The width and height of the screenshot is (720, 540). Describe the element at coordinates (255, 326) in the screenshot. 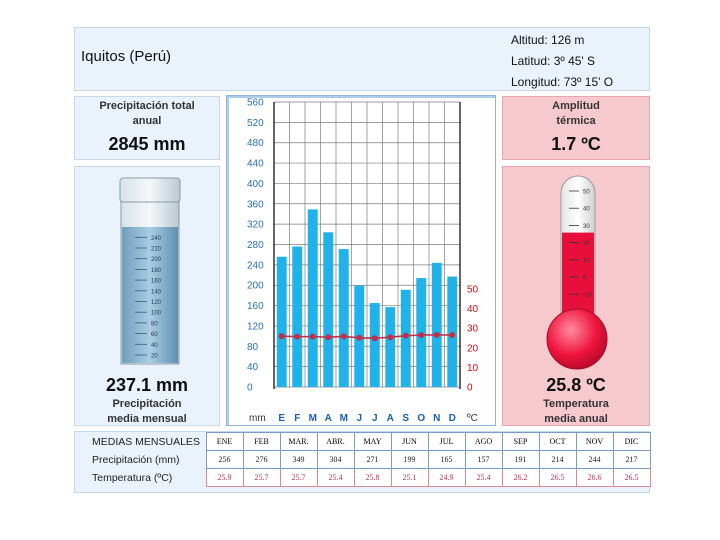

I see `left-tick-label: 120` at that location.